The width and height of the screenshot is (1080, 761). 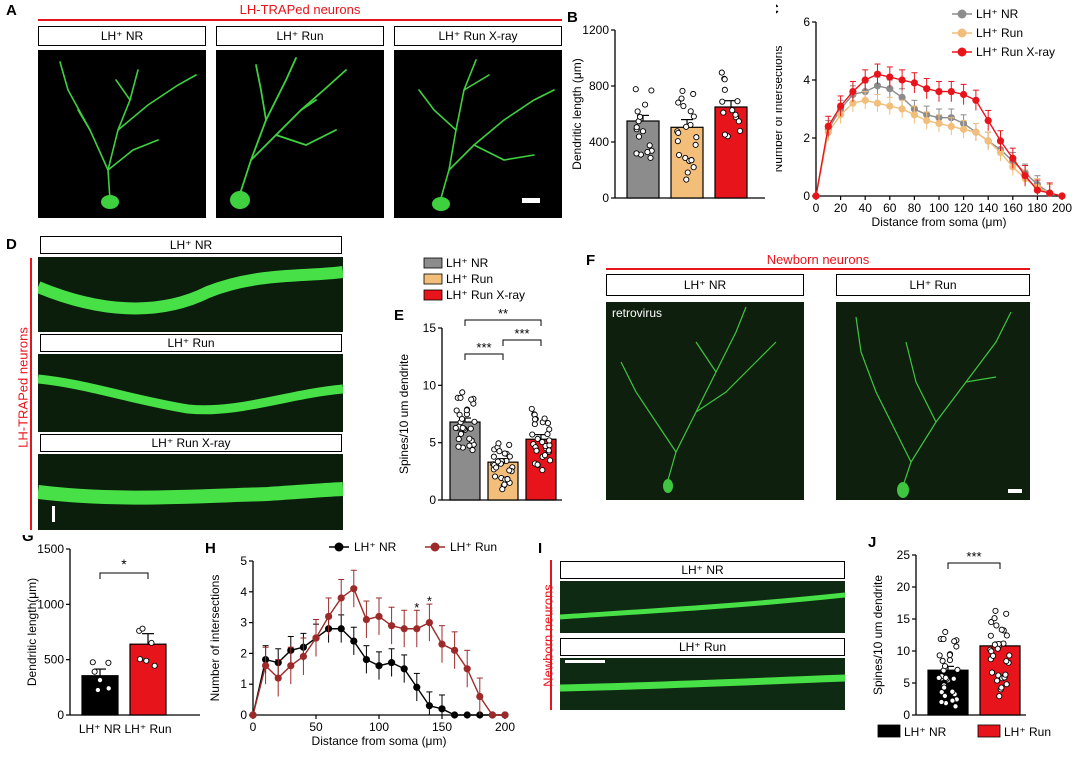 I want to click on x-tick-label: 100, so click(x=379, y=727).